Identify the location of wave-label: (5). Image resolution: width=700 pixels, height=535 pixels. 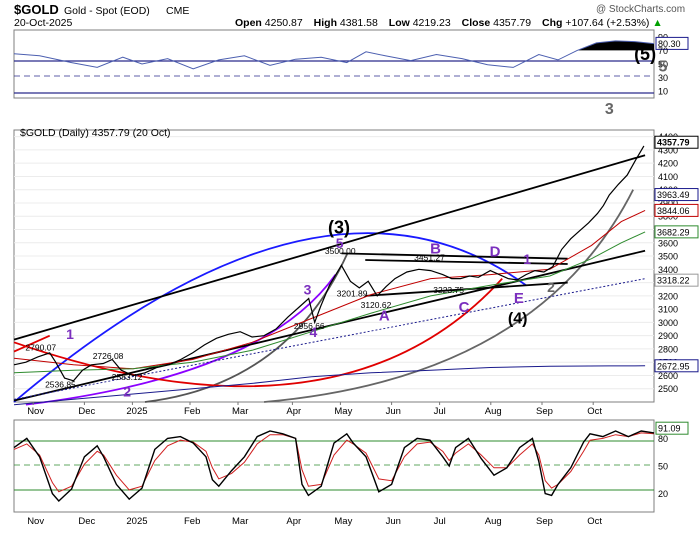
(645, 54).